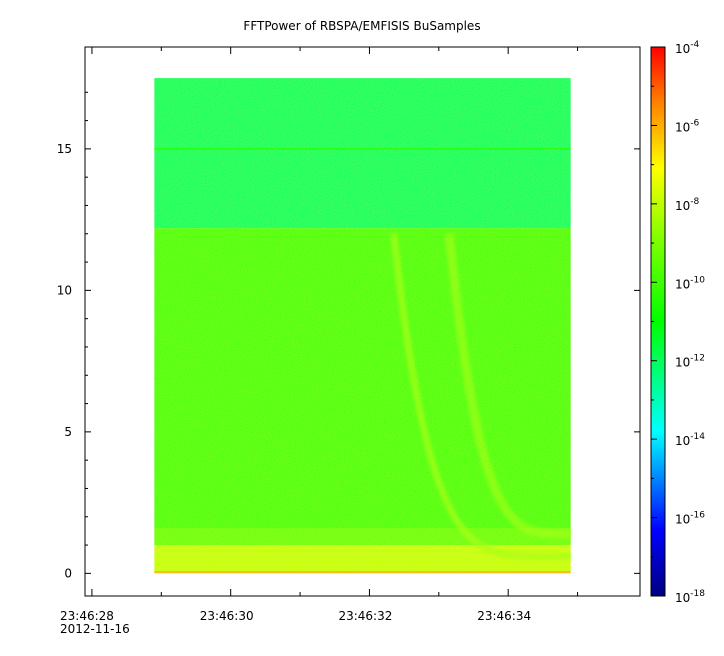 The image size is (724, 656). What do you see at coordinates (697, 280) in the screenshot?
I see `colorbar-tick-exponent: -10` at bounding box center [697, 280].